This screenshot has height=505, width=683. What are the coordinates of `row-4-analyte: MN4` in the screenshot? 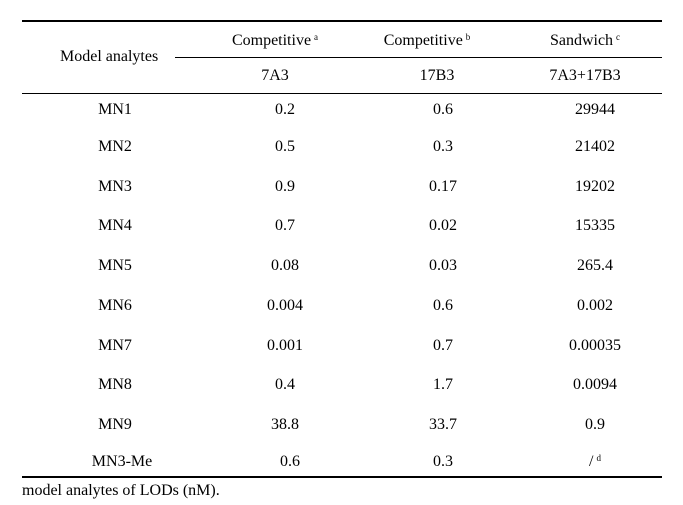 It's located at (115, 225).